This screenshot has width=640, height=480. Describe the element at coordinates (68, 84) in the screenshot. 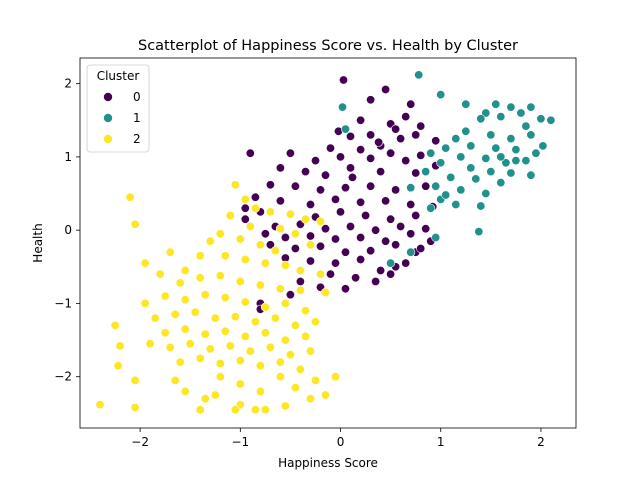

I see `y-tick-label: 2` at that location.